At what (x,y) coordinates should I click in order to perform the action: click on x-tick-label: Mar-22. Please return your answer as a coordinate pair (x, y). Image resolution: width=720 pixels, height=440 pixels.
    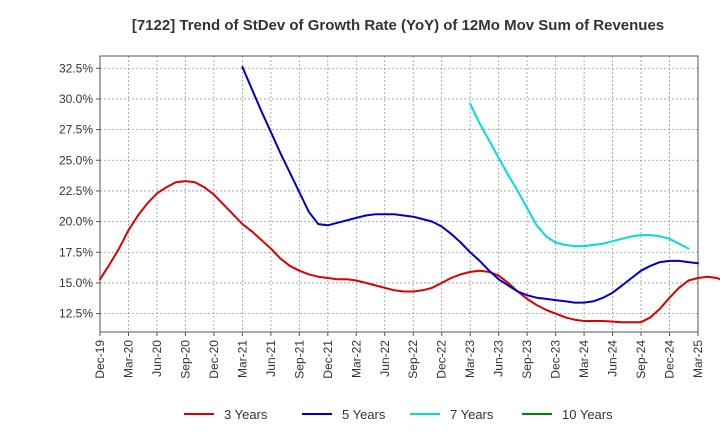
    Looking at the image, I should click on (356, 359).